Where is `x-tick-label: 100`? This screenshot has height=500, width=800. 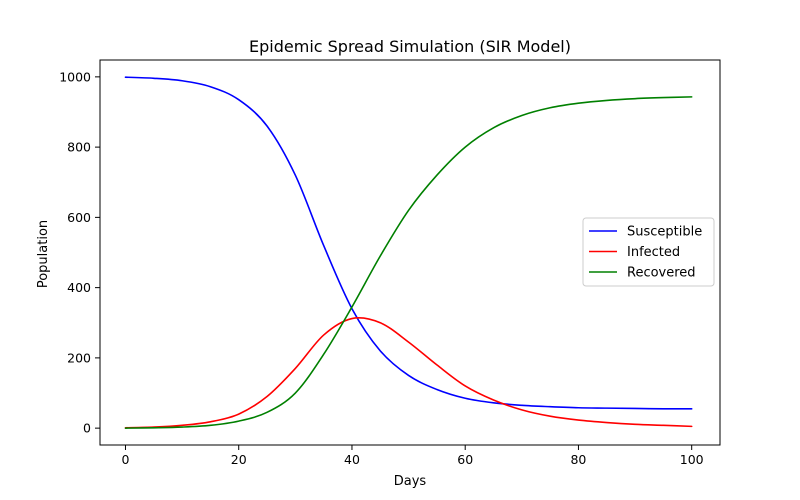 x-tick-label: 100 is located at coordinates (692, 459).